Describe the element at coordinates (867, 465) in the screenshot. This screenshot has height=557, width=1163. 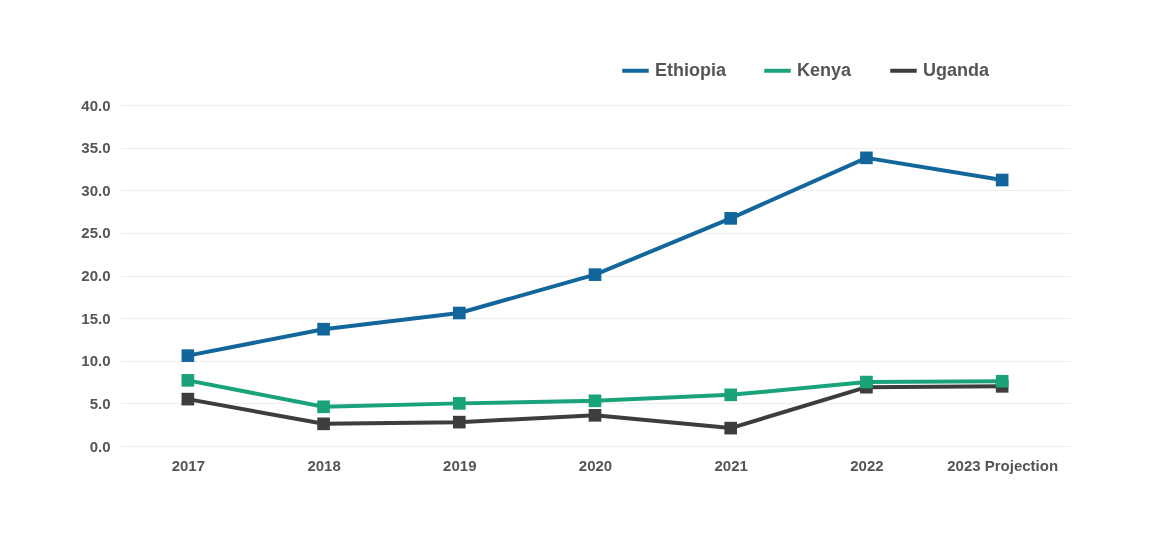
I see `x-tick-label: 2022` at that location.